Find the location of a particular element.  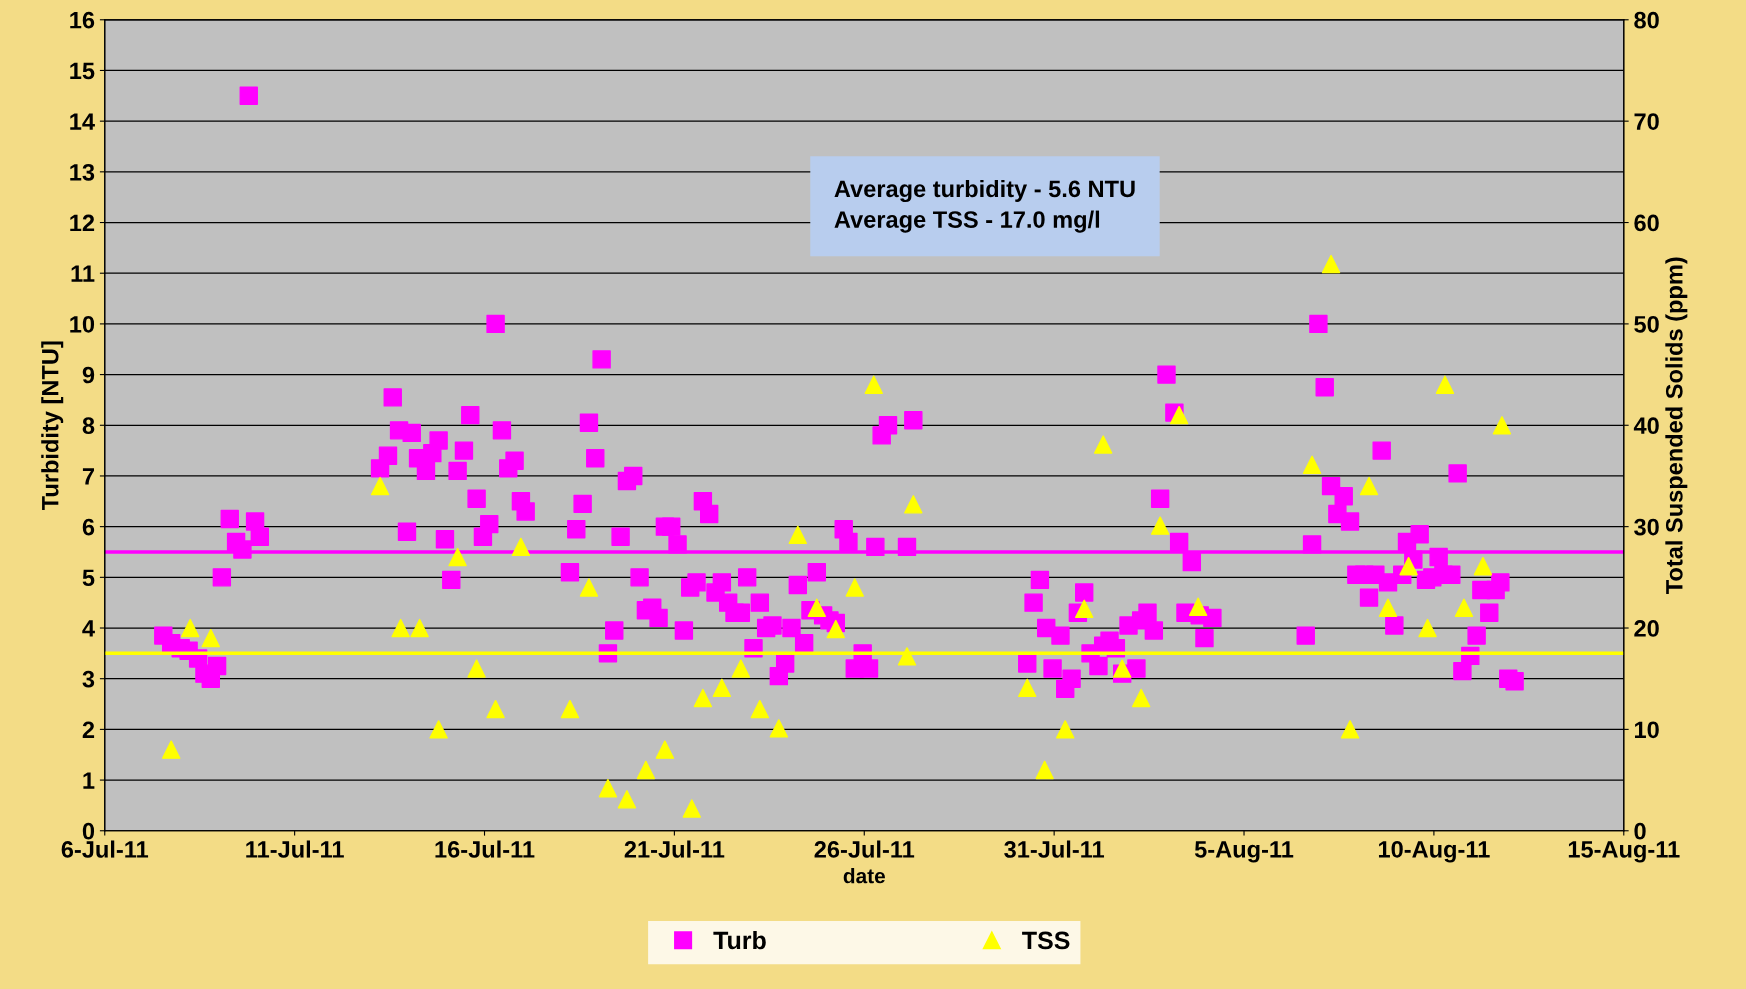

y-tick-label: 15 is located at coordinates (82, 71).